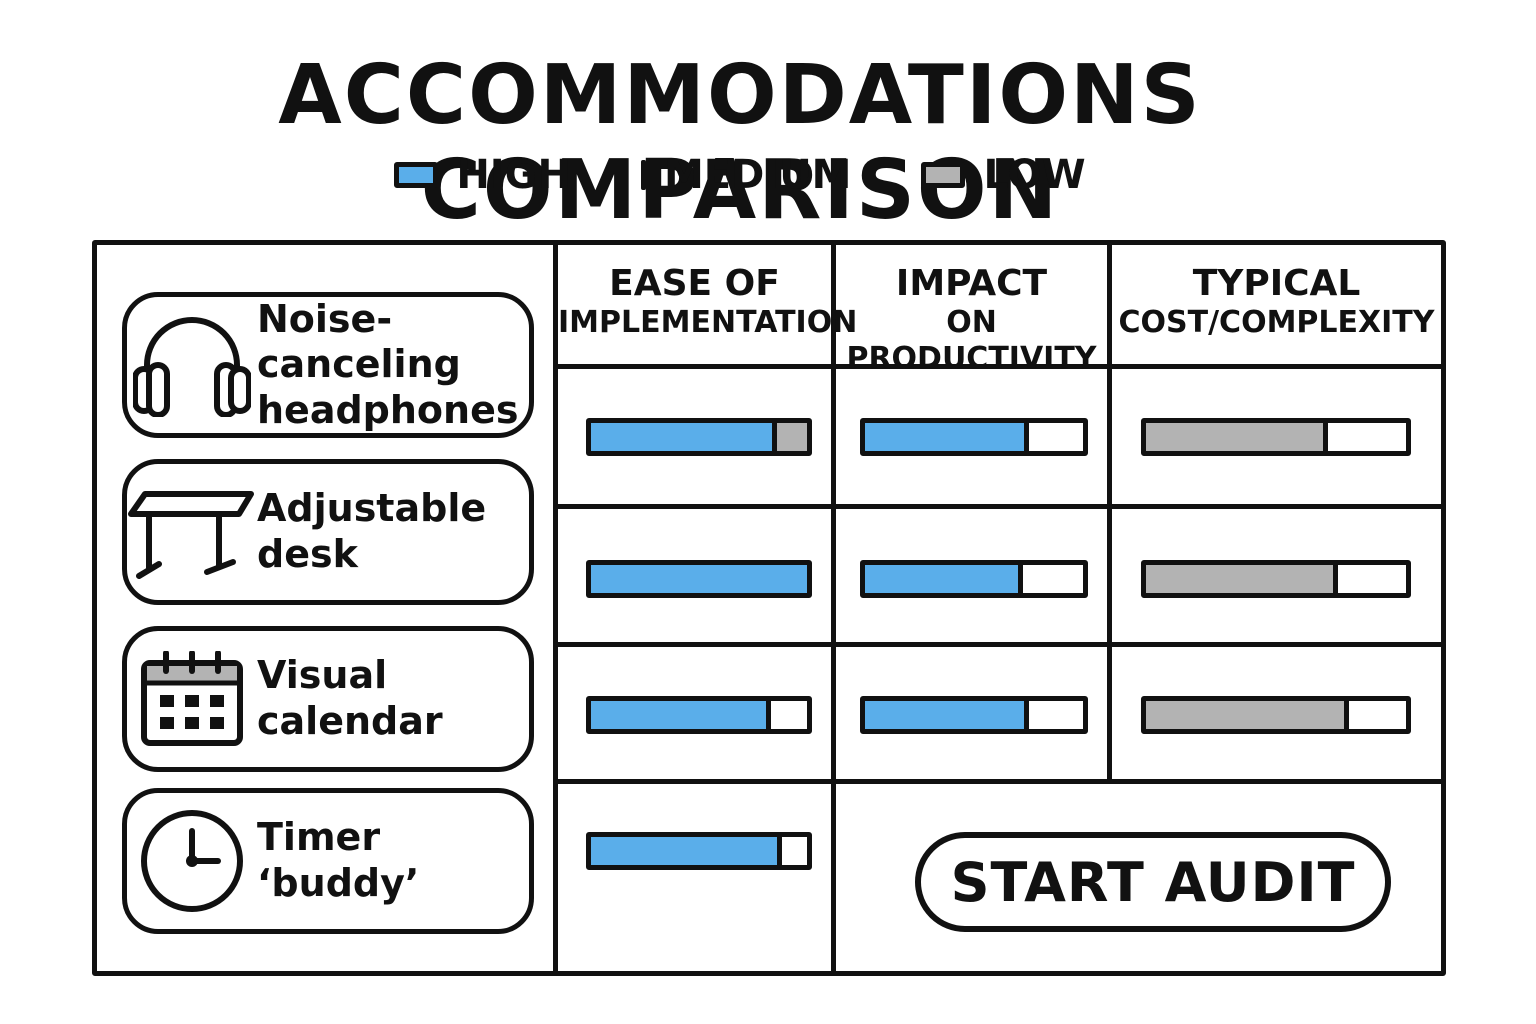  What do you see at coordinates (971, 341) in the screenshot?
I see `column-header-line2: ON PRODUCTIVITY` at bounding box center [971, 341].